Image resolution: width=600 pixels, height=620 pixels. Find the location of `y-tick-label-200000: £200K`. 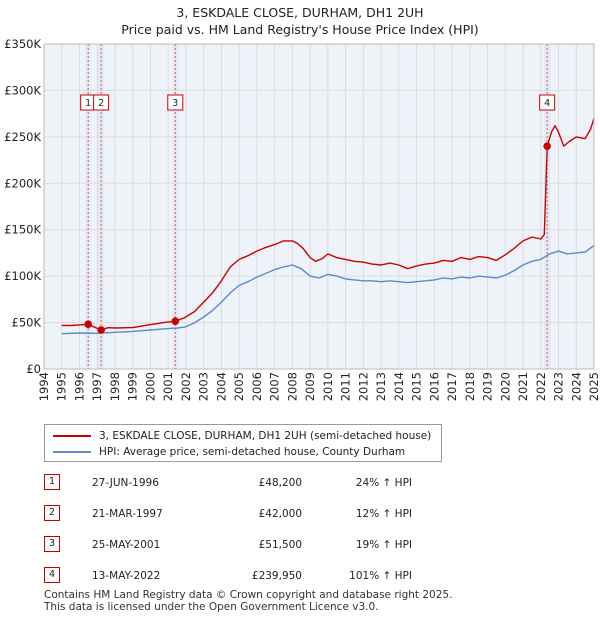

y-tick-label-200000: £200K is located at coordinates (22, 183).